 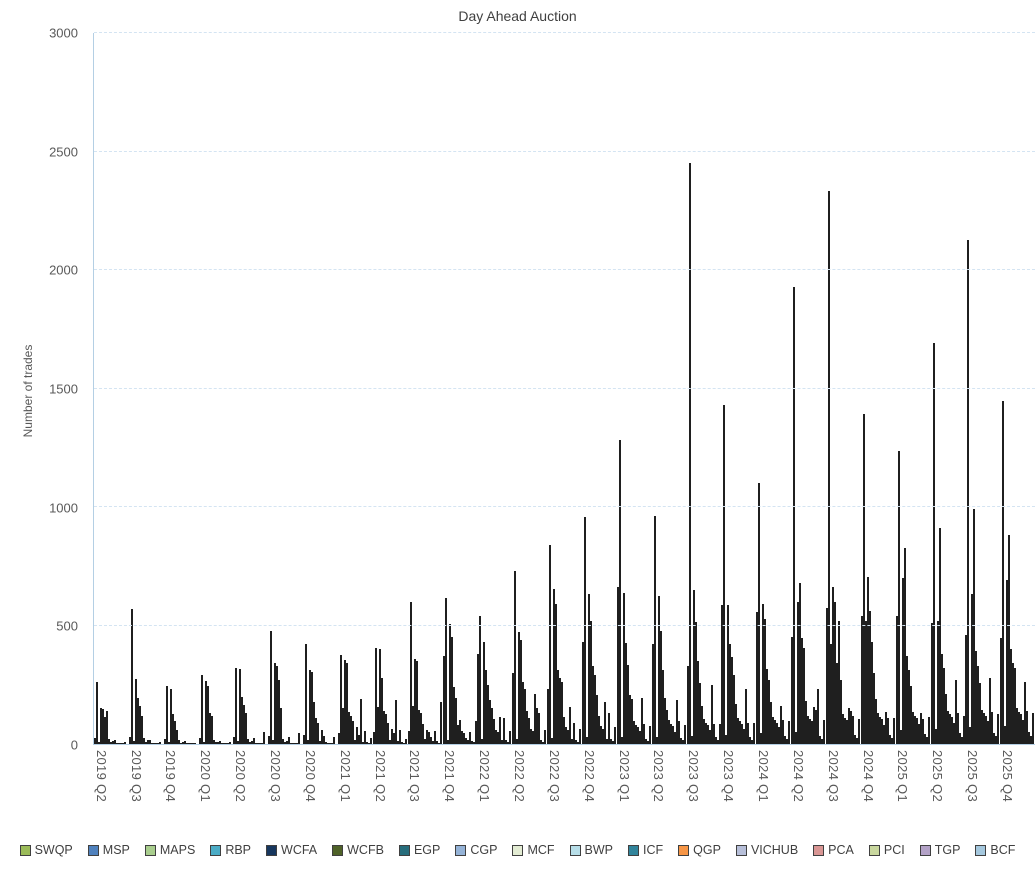 I want to click on bar-group: 2025 Q1, so click(x=913, y=417).